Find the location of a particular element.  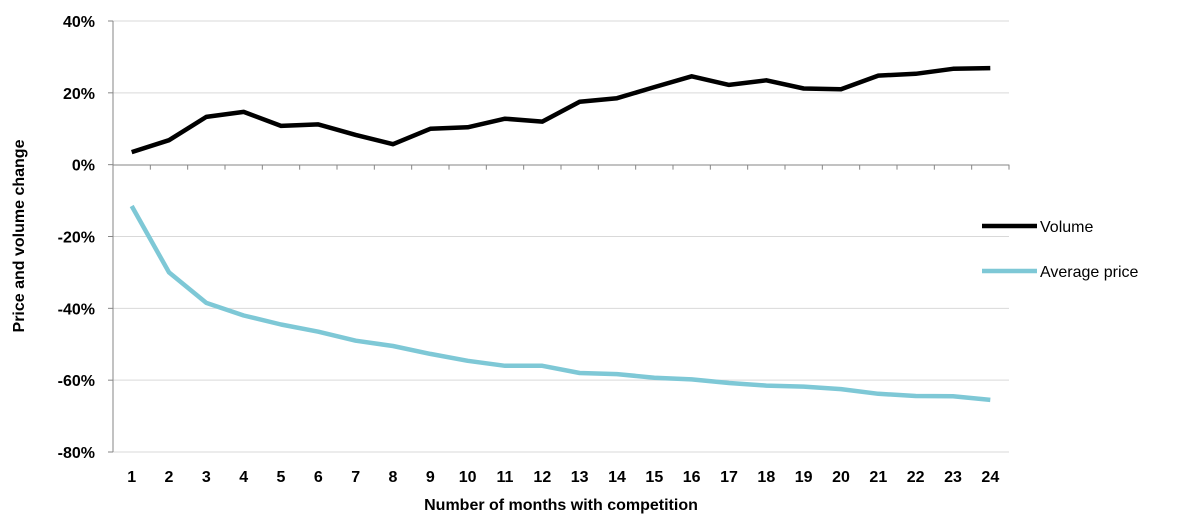

x-tick-labels: 1 2 3 4 5 6 7 8 9 10 11 12 13 14 15 16 17 18 19 20 21 22 23 24 is located at coordinates (563, 477).